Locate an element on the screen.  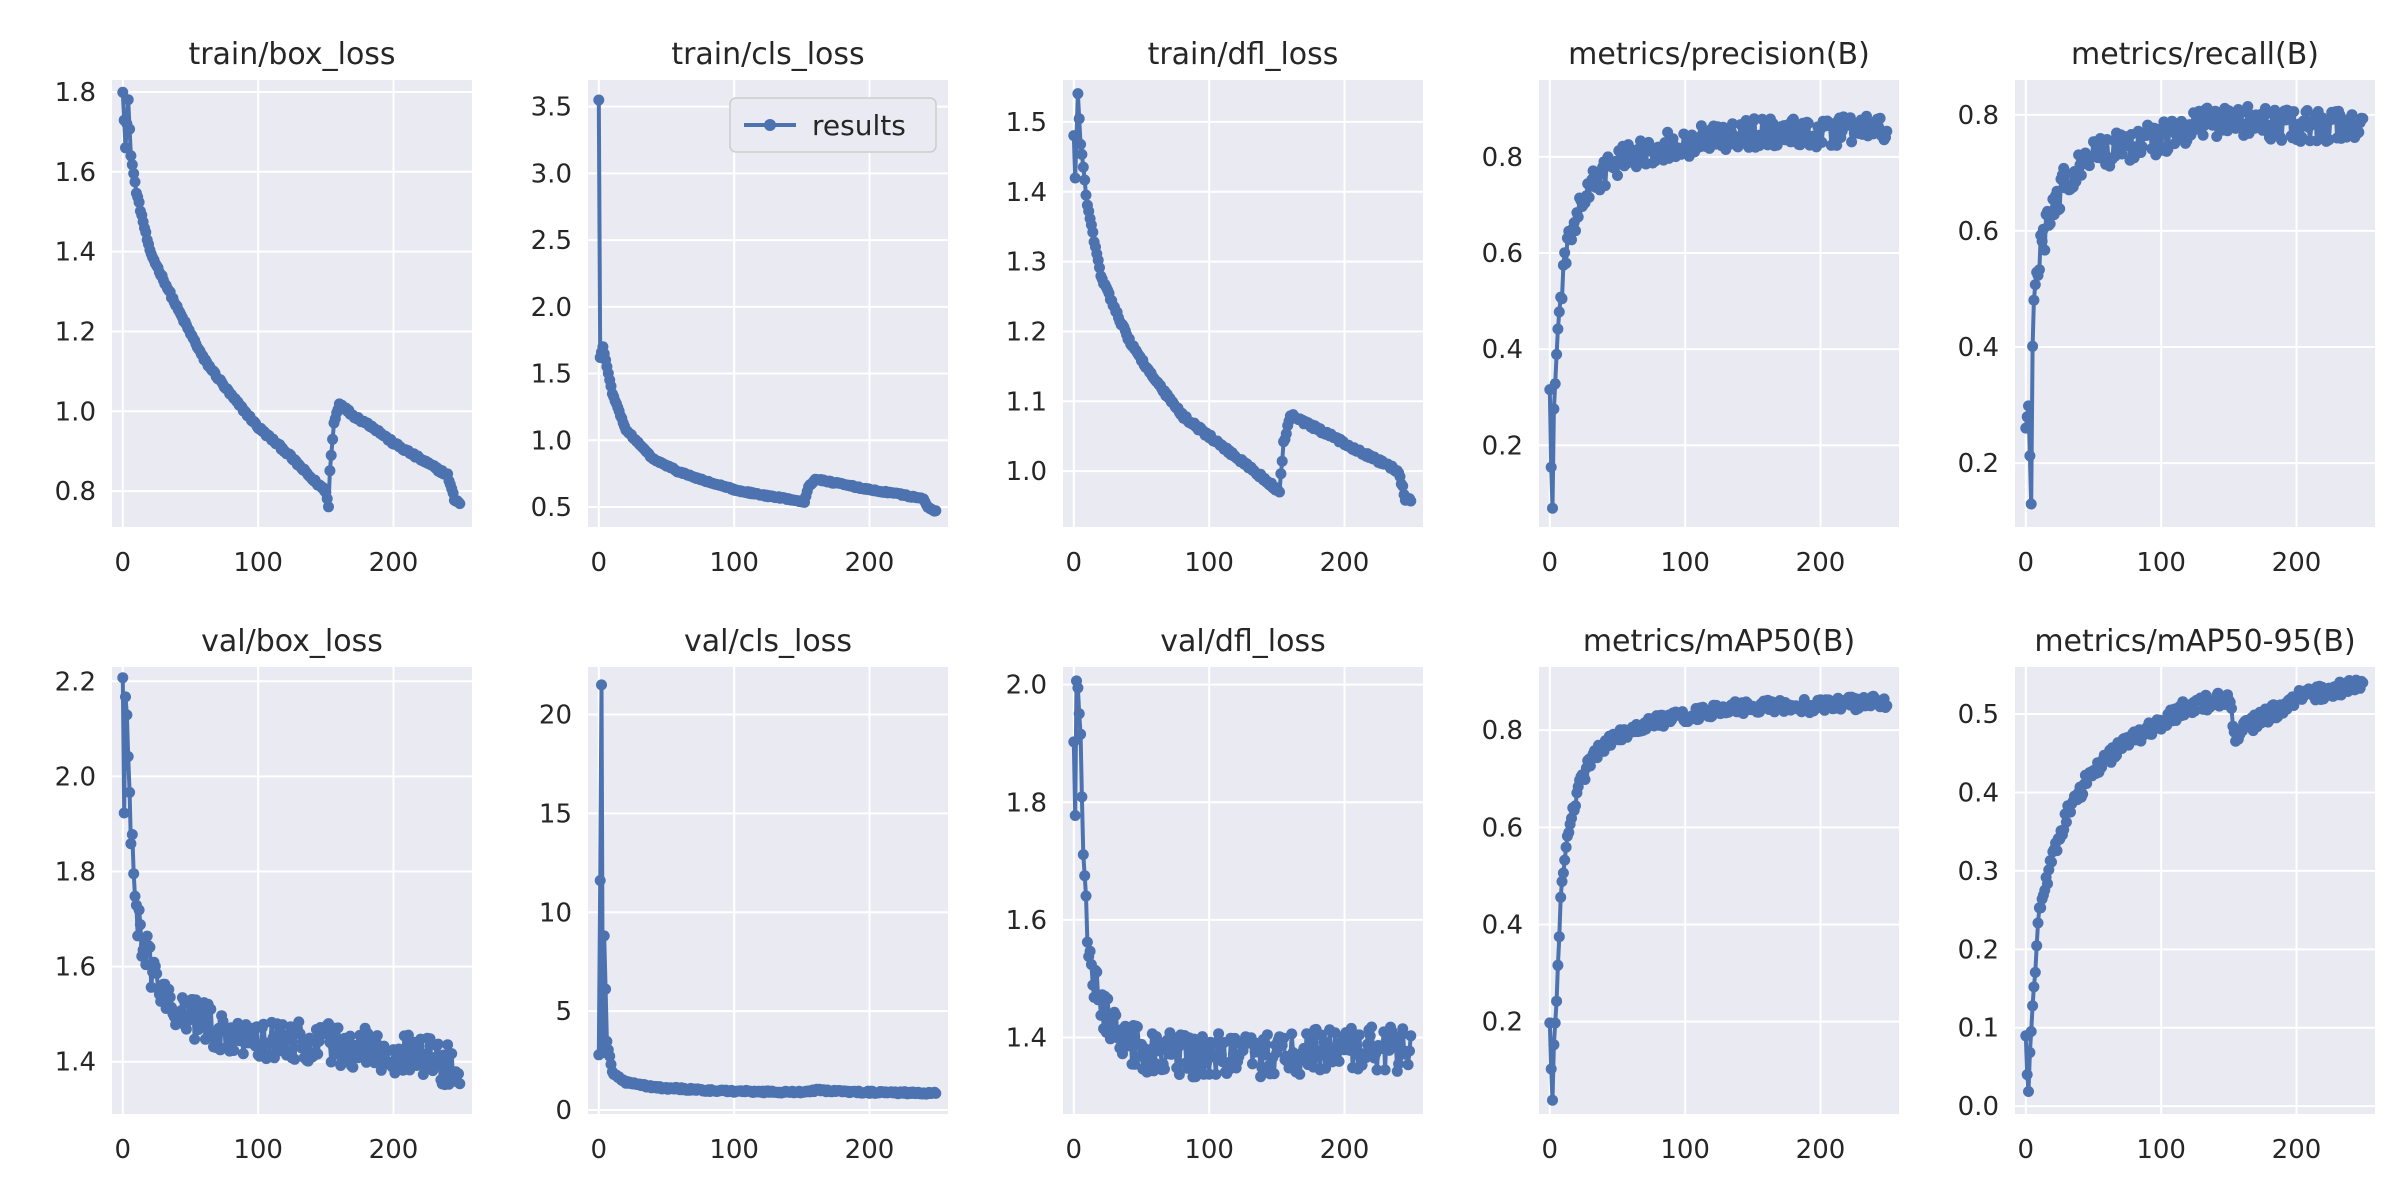
y-tick-label: 10 is located at coordinates (555, 913).